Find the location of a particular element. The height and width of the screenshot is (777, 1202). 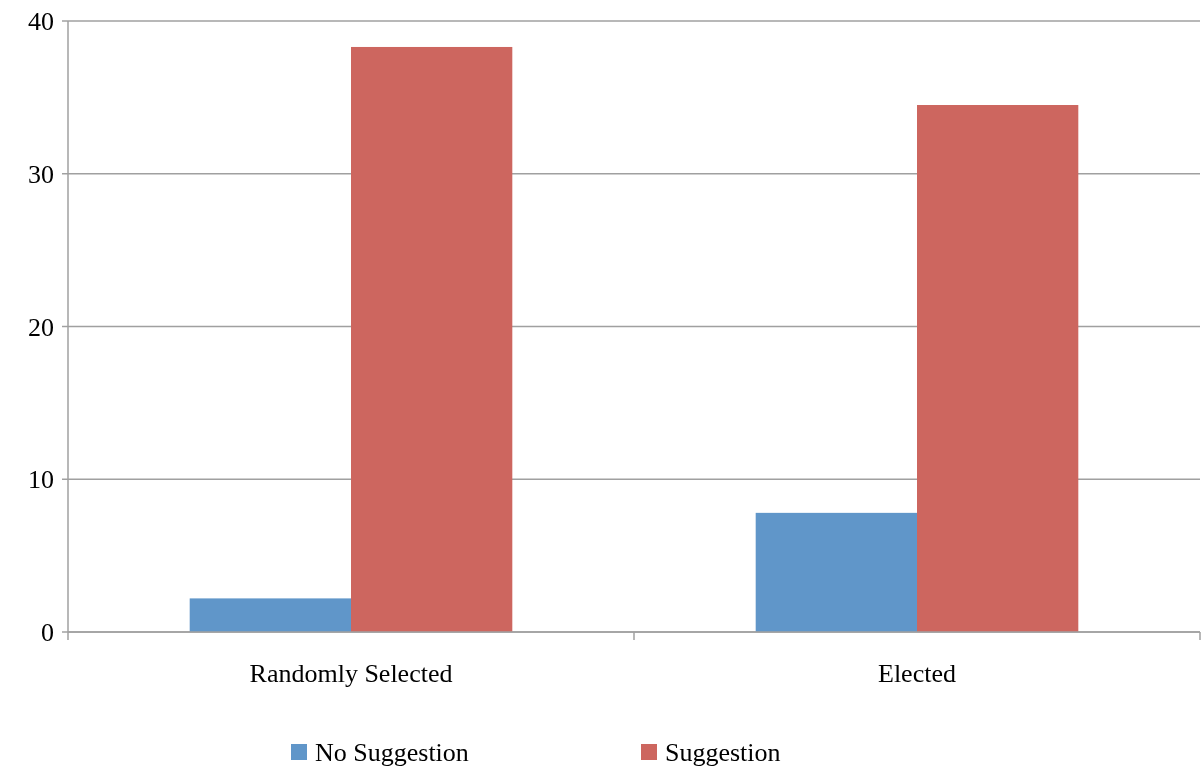

x-tick-label: Randomly Selected is located at coordinates (351, 673).